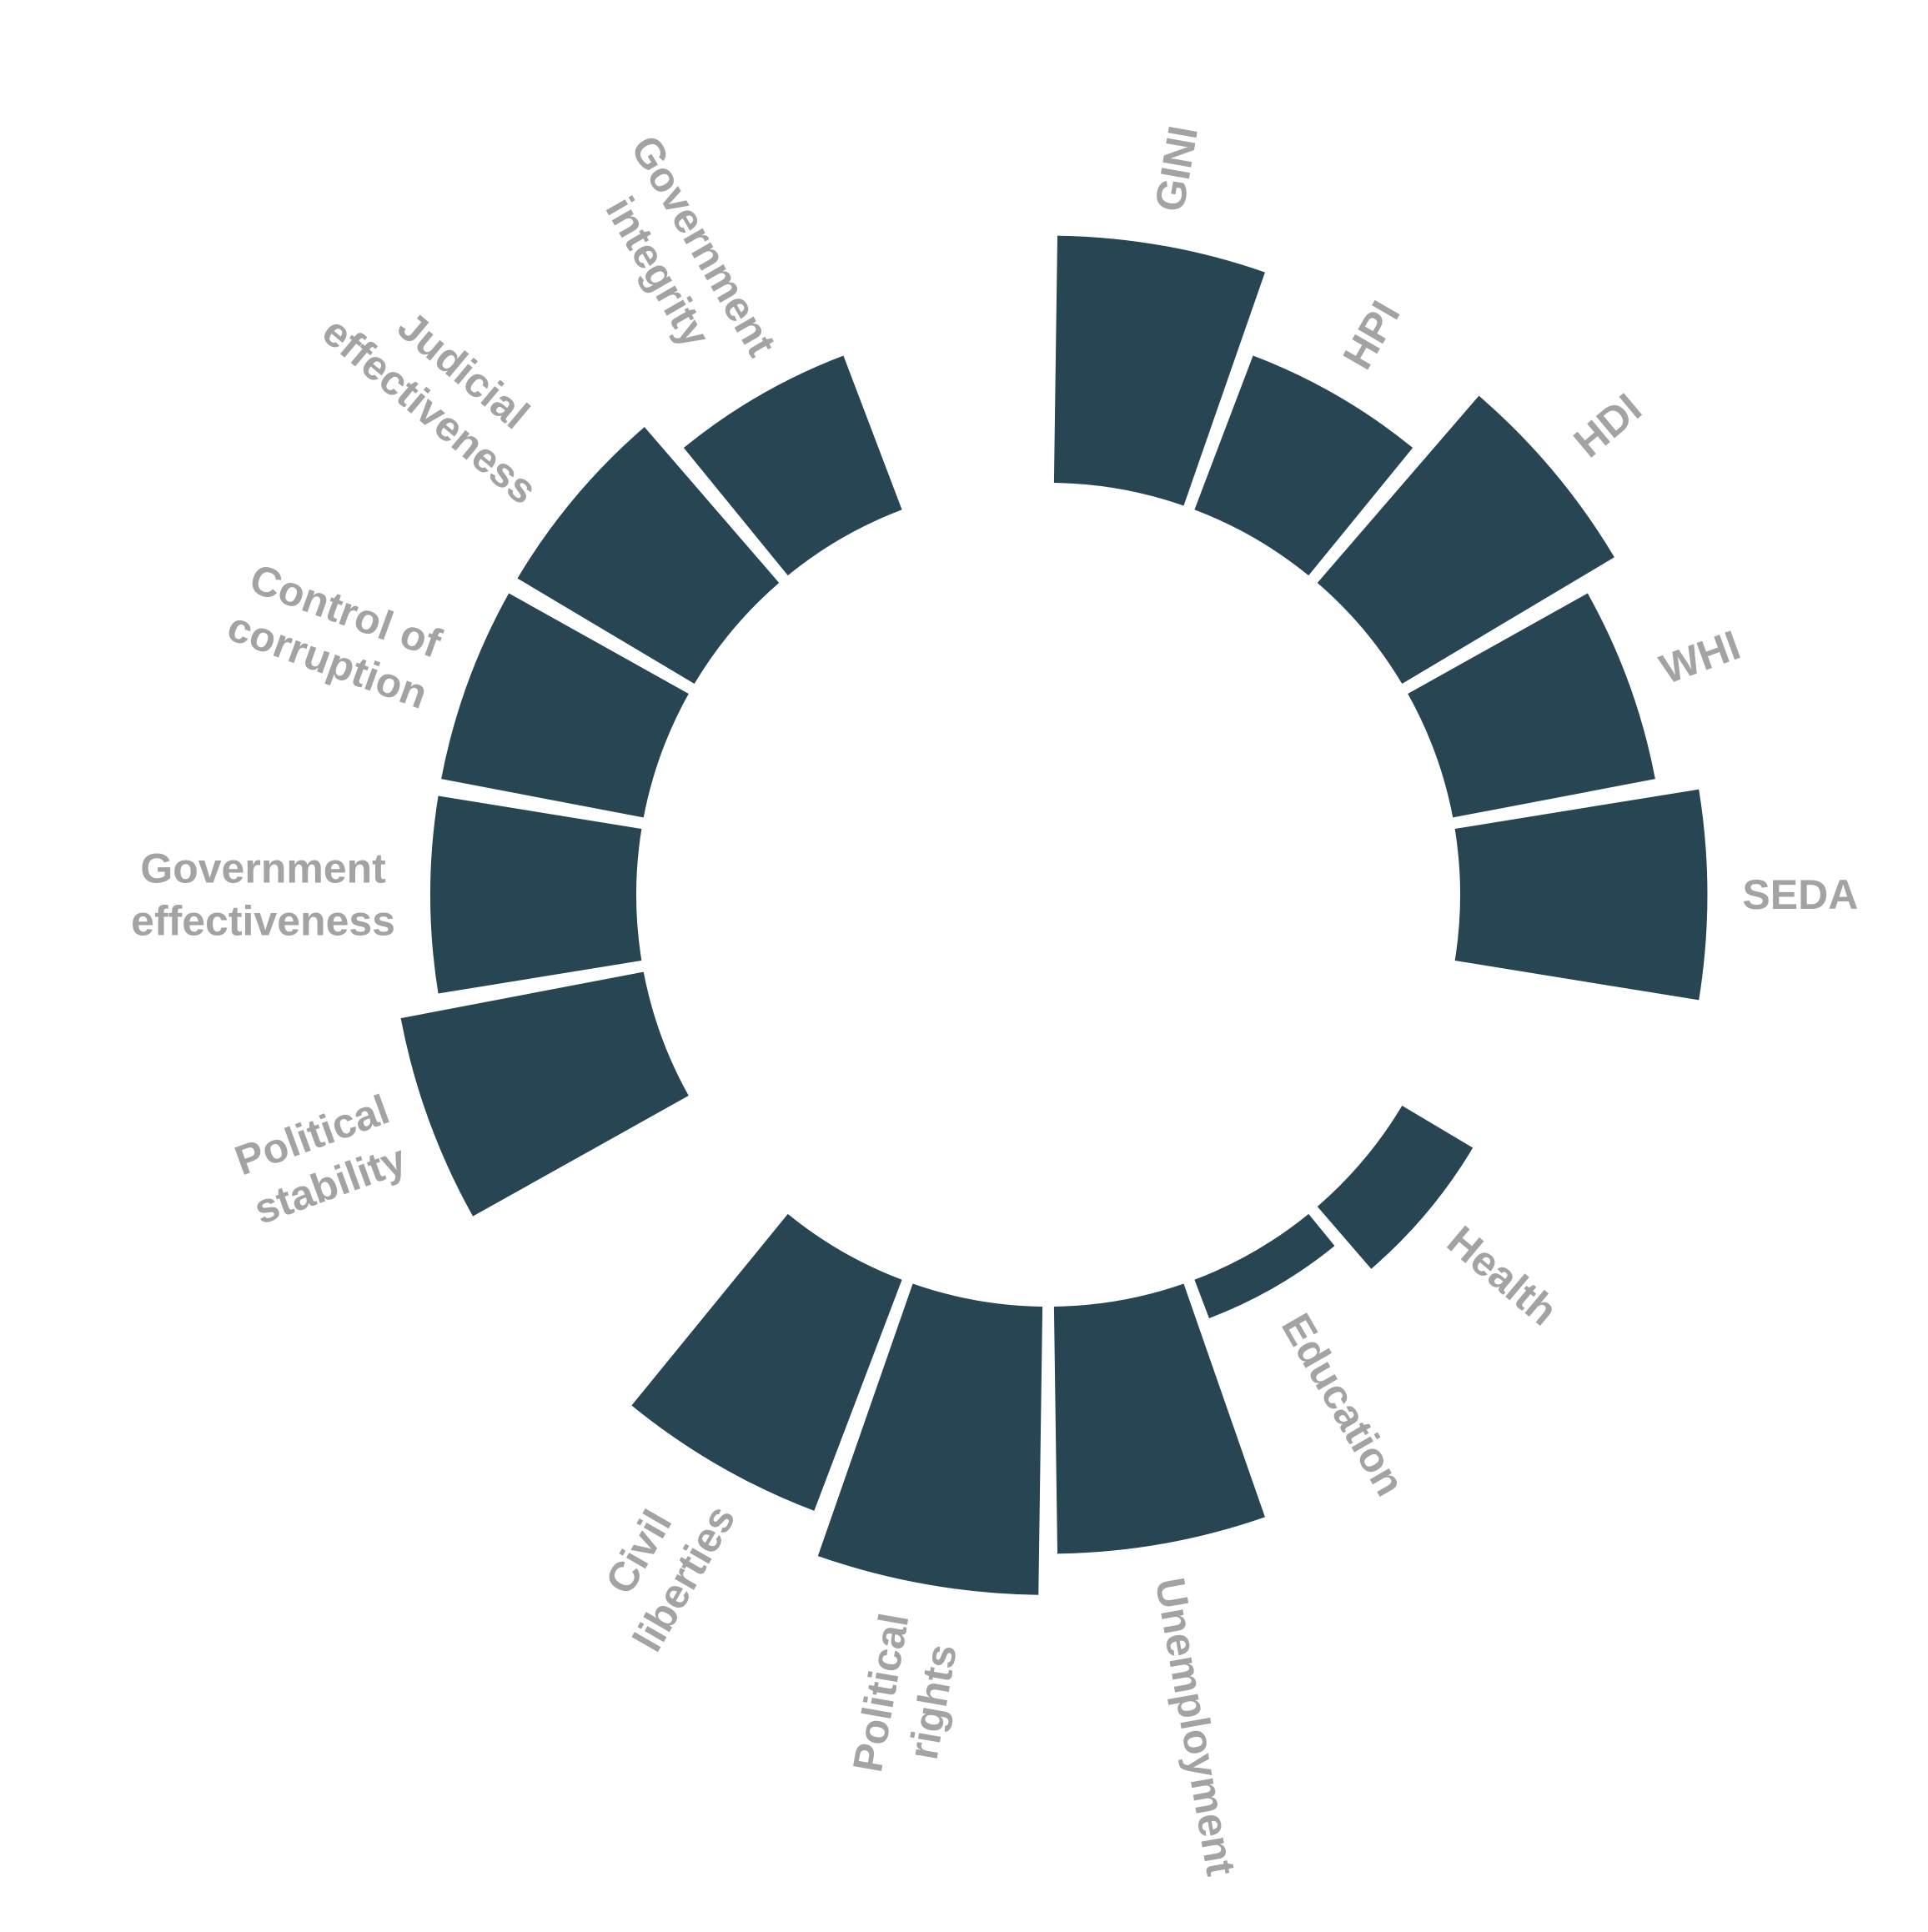  Describe the element at coordinates (263, 895) in the screenshot. I see `category-label: Government effectiveness` at that location.